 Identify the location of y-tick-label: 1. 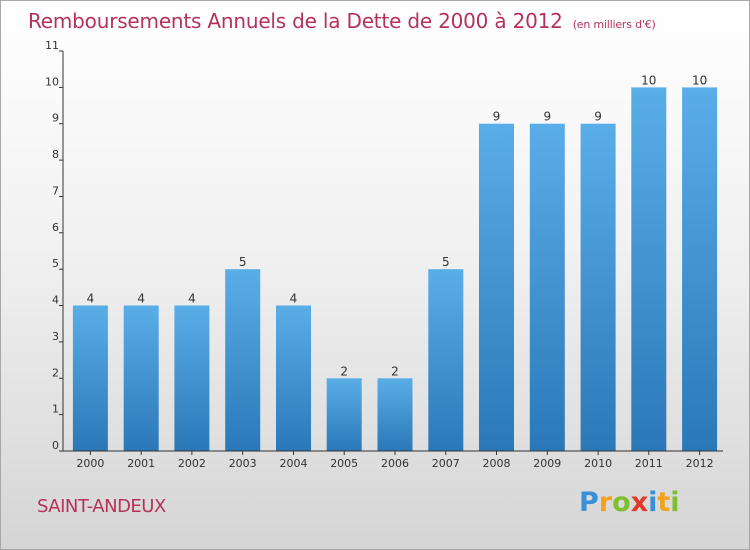
(55, 409).